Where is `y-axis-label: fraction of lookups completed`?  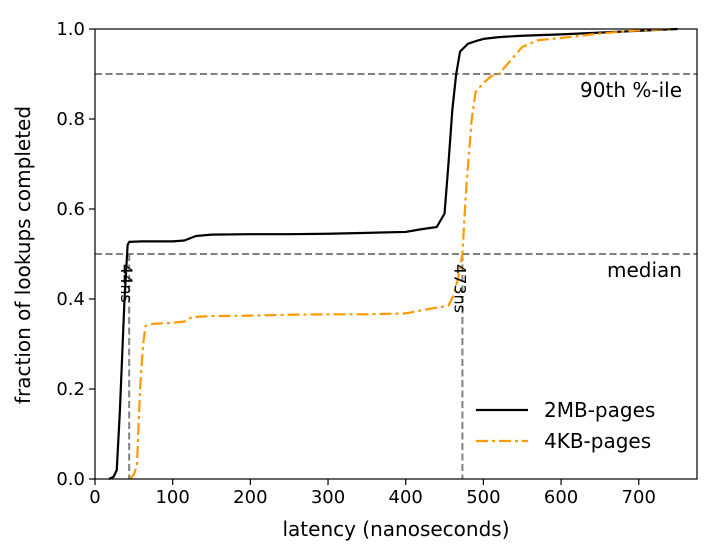
y-axis-label: fraction of lookups completed is located at coordinates (23, 255).